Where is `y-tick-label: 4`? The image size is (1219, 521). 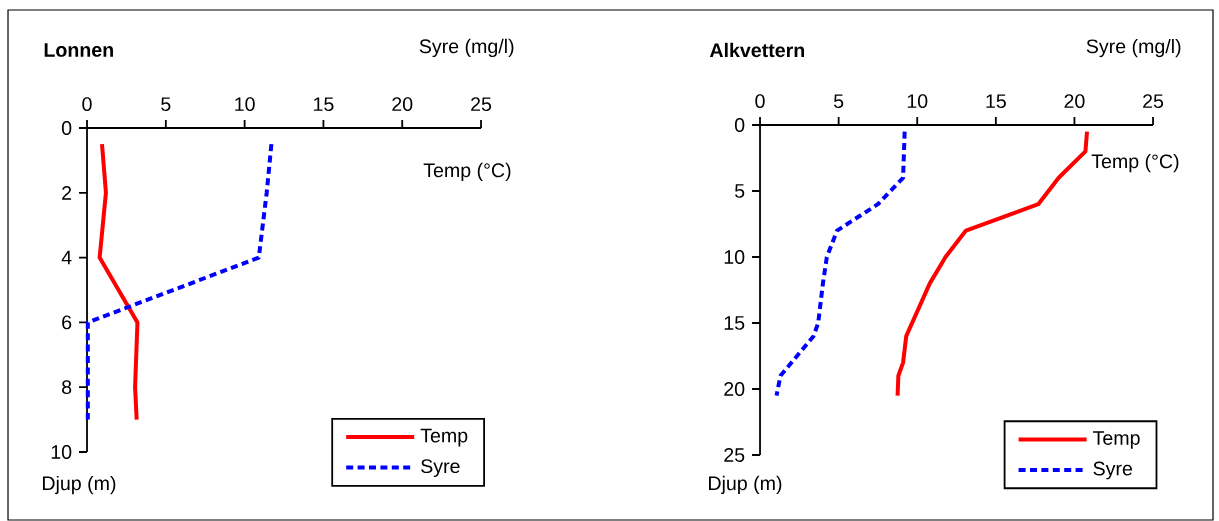 y-tick-label: 4 is located at coordinates (66, 257).